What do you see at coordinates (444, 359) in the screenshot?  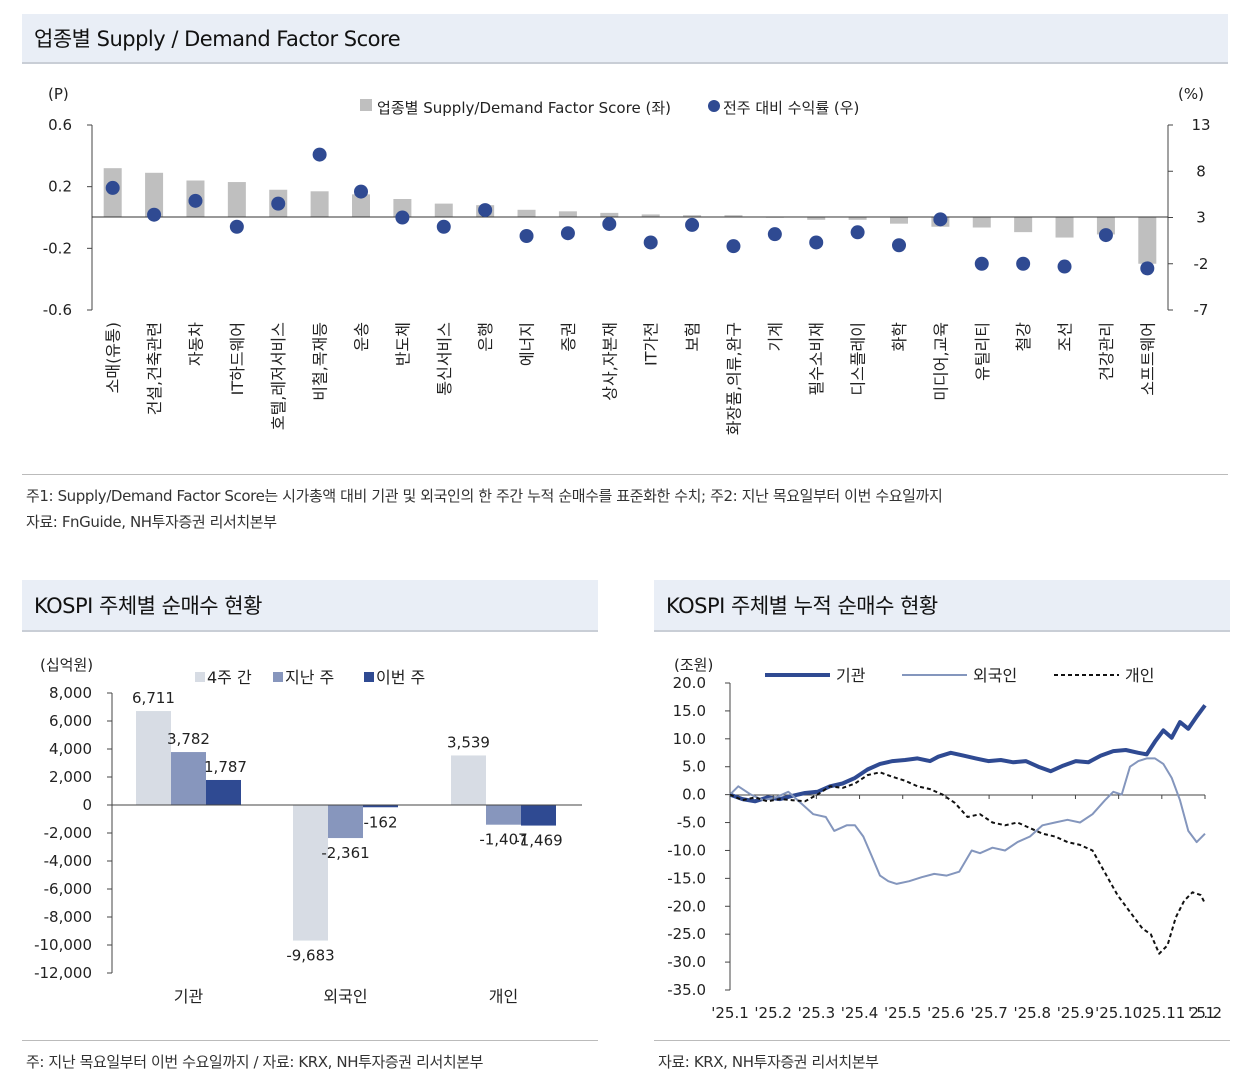 I see `category-label: 통신서비스` at bounding box center [444, 359].